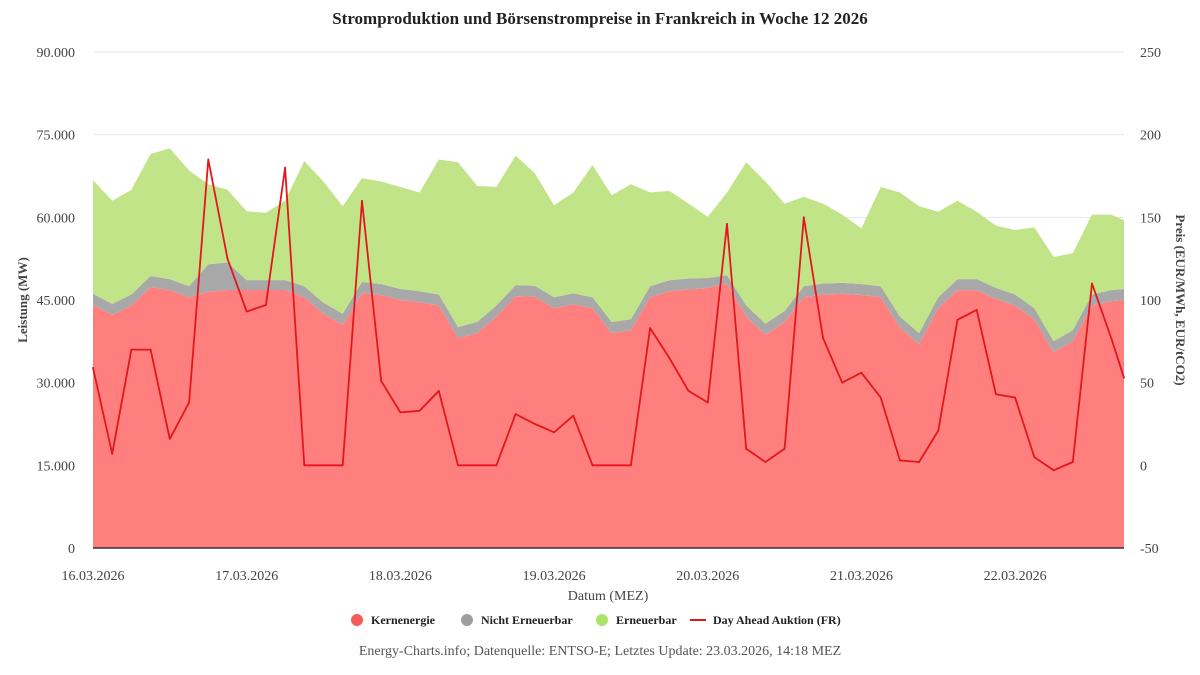 The width and height of the screenshot is (1200, 675). Describe the element at coordinates (403, 620) in the screenshot. I see `legend-label: Kernenergie` at that location.